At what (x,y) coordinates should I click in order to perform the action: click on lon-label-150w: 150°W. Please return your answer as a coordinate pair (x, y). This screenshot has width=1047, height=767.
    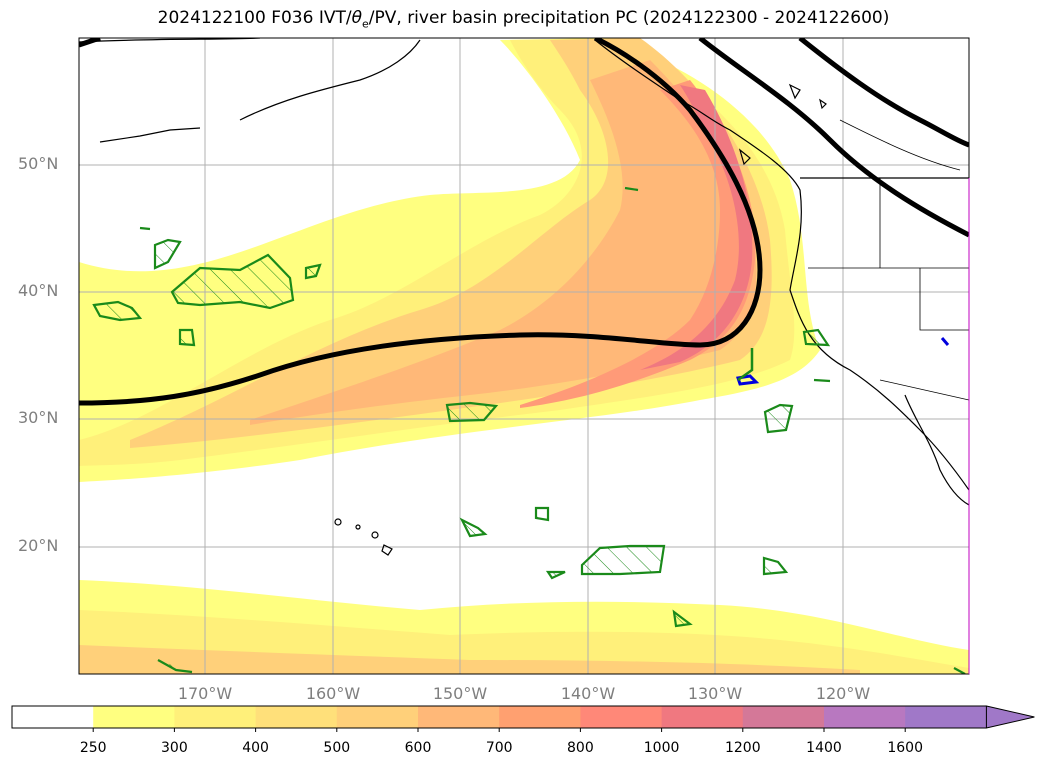
    Looking at the image, I should click on (460, 693).